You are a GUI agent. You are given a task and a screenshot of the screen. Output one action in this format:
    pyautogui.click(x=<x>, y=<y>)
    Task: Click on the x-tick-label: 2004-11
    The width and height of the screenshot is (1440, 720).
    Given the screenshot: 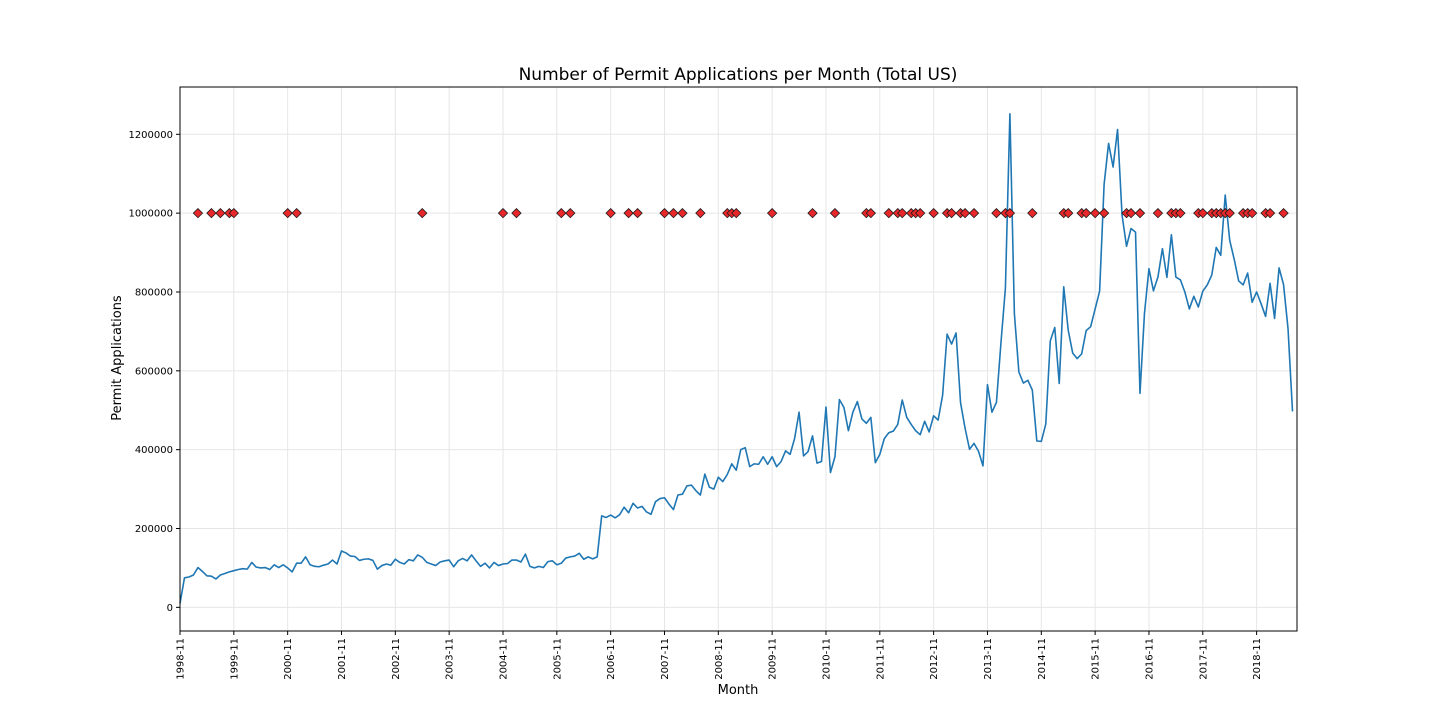 What is the action you would take?
    pyautogui.click(x=503, y=659)
    